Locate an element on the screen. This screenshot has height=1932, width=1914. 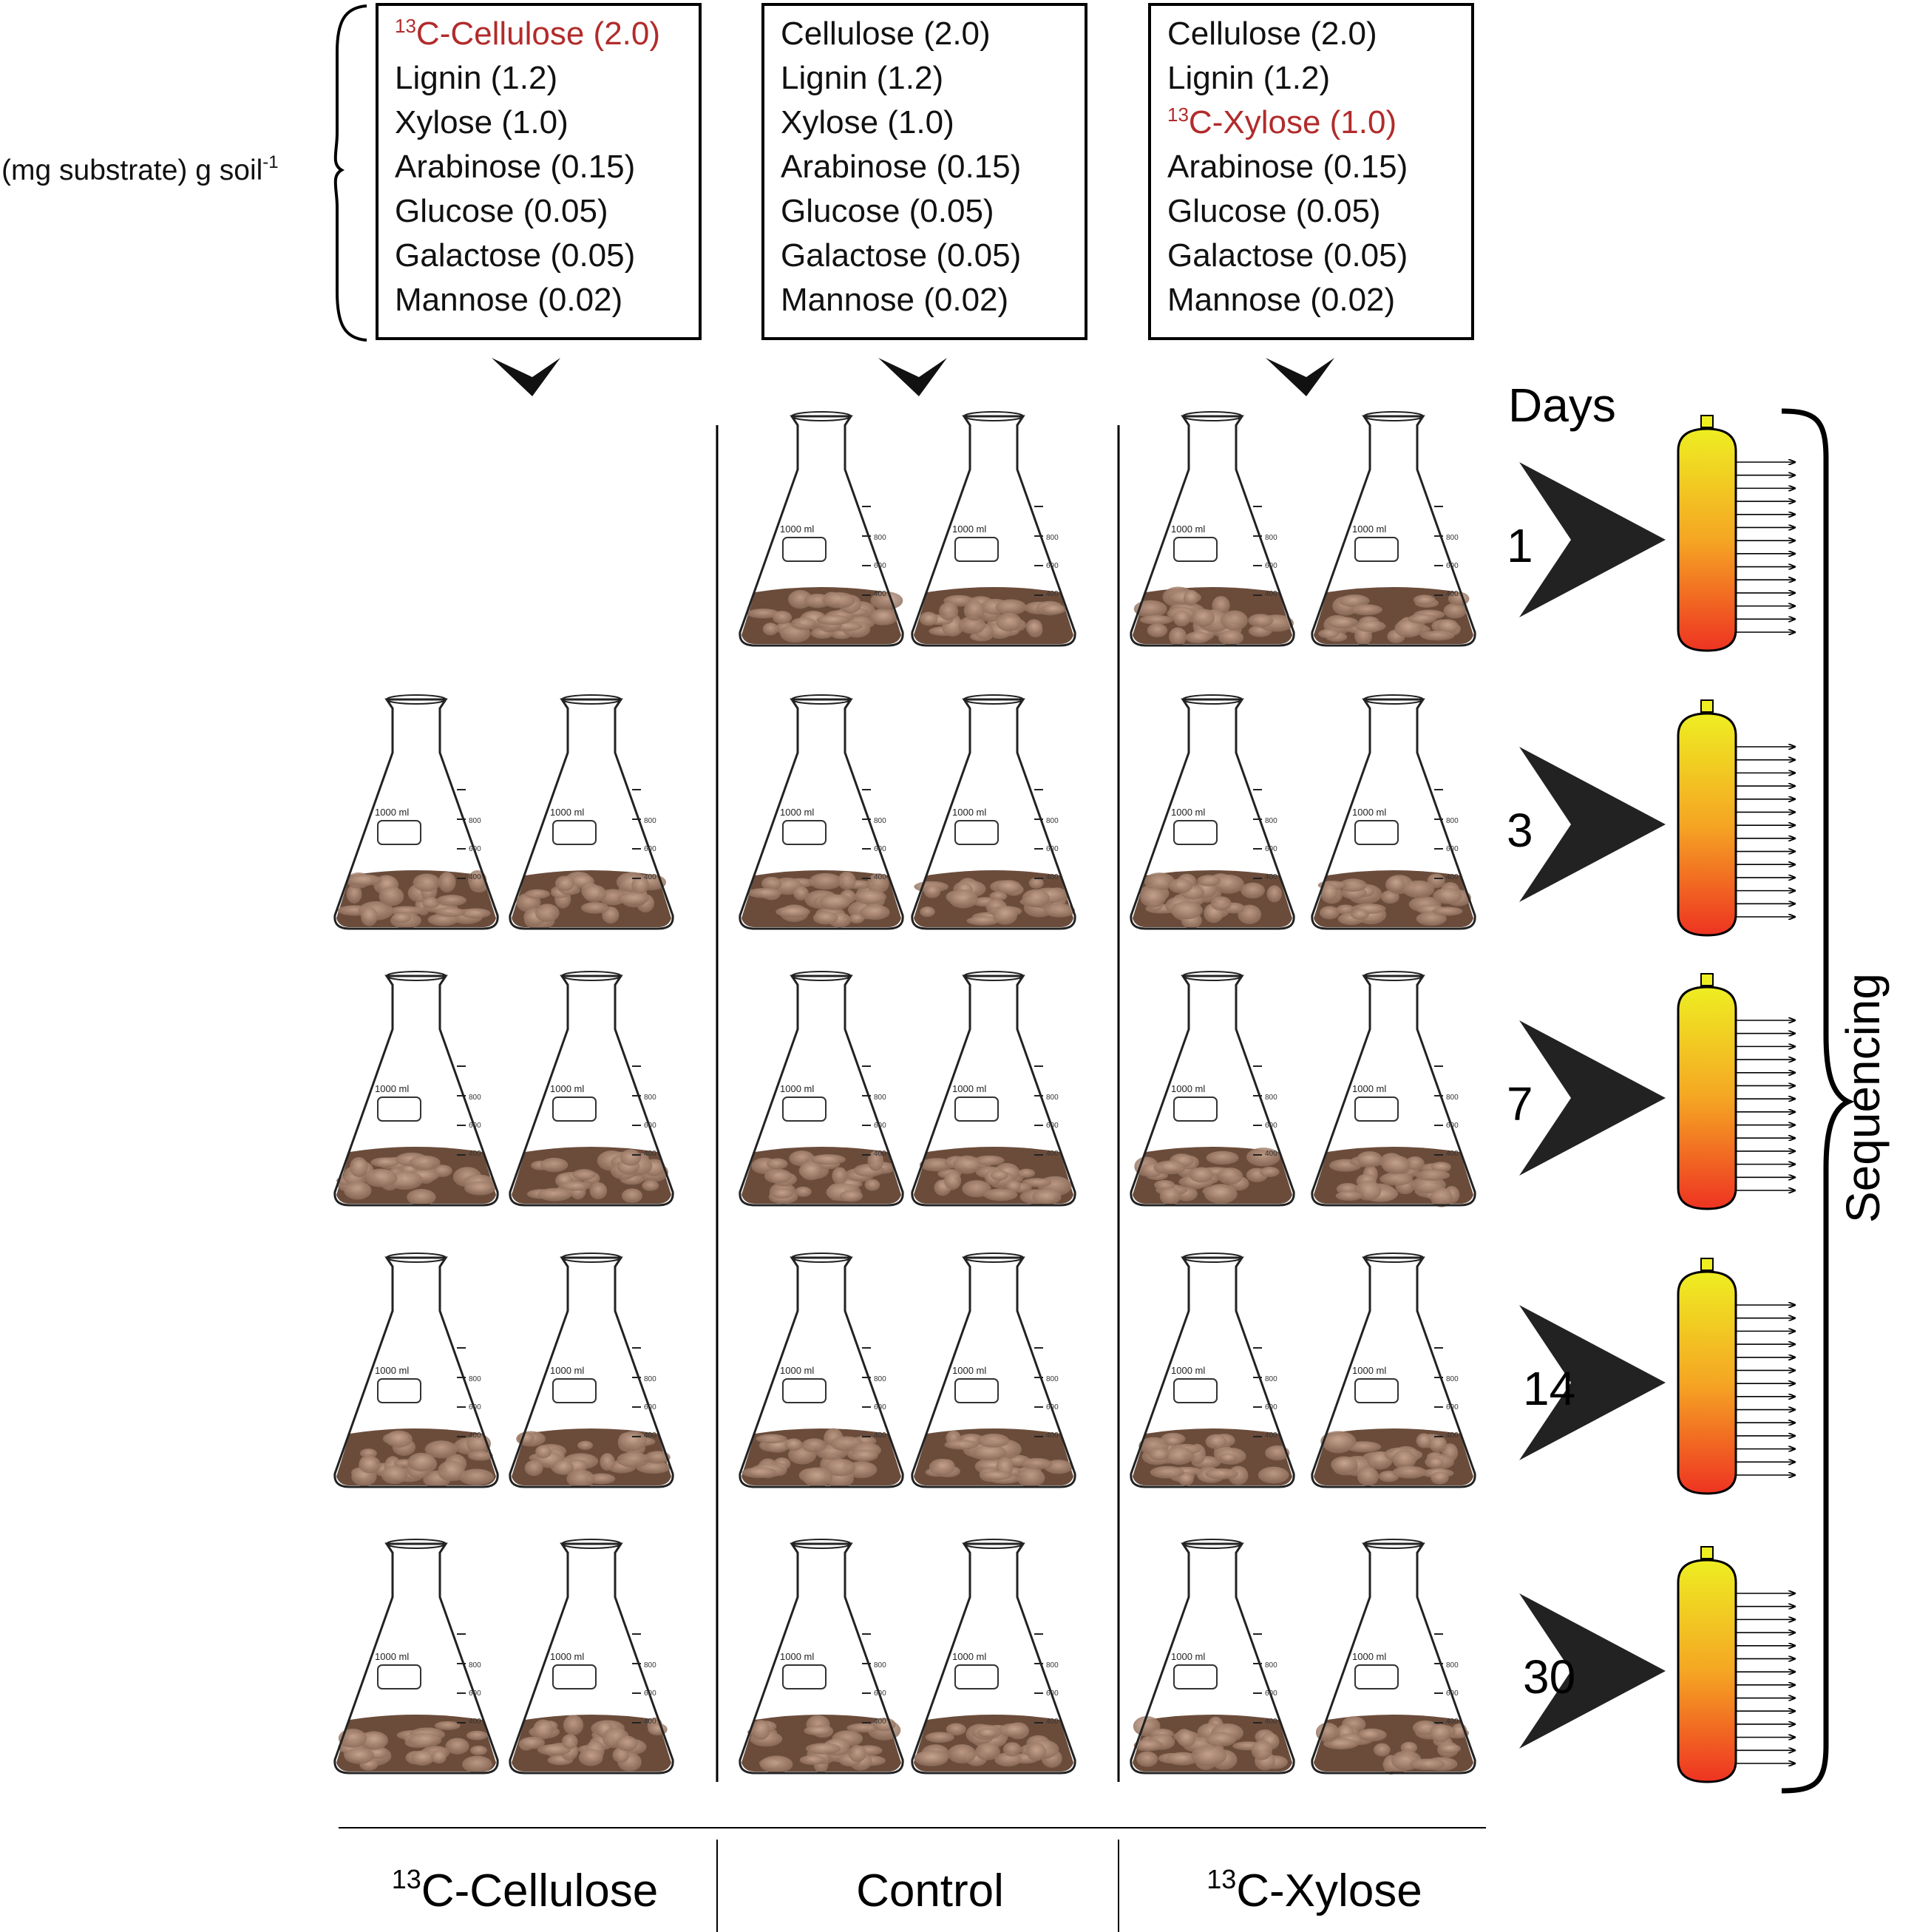
timeline: 1 3 7 14 30 is located at coordinates (1651, 1099).